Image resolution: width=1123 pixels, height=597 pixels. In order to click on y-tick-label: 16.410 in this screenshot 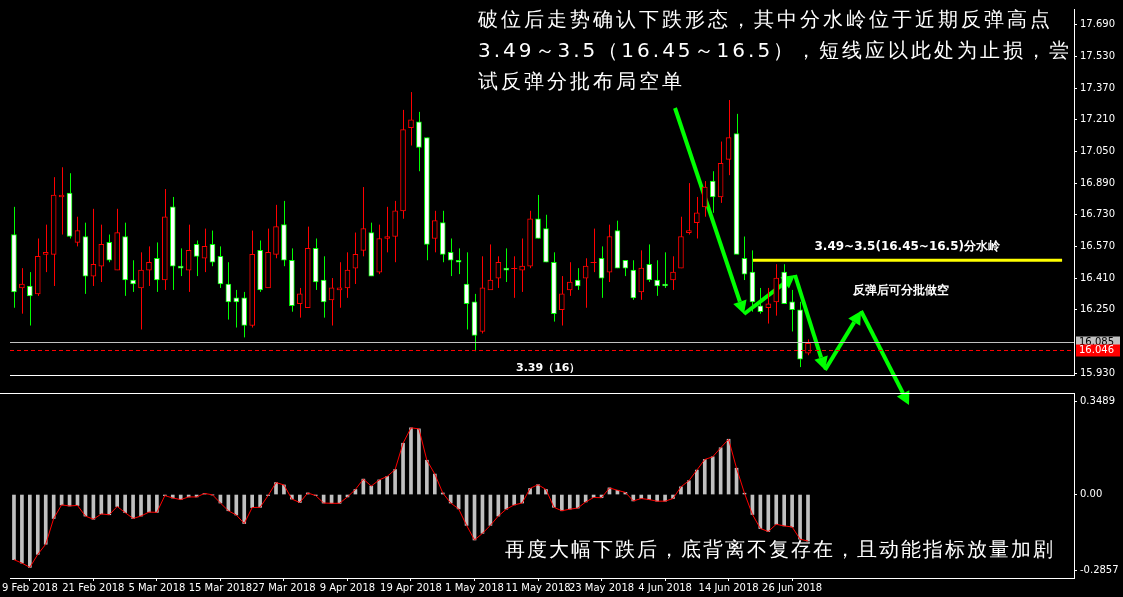, I will do `click(1097, 277)`.